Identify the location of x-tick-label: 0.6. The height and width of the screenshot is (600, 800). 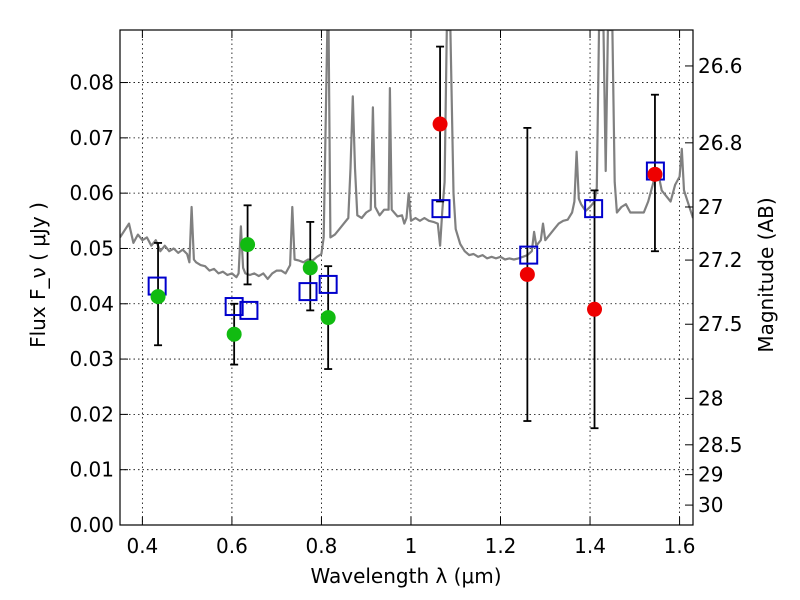
(232, 546).